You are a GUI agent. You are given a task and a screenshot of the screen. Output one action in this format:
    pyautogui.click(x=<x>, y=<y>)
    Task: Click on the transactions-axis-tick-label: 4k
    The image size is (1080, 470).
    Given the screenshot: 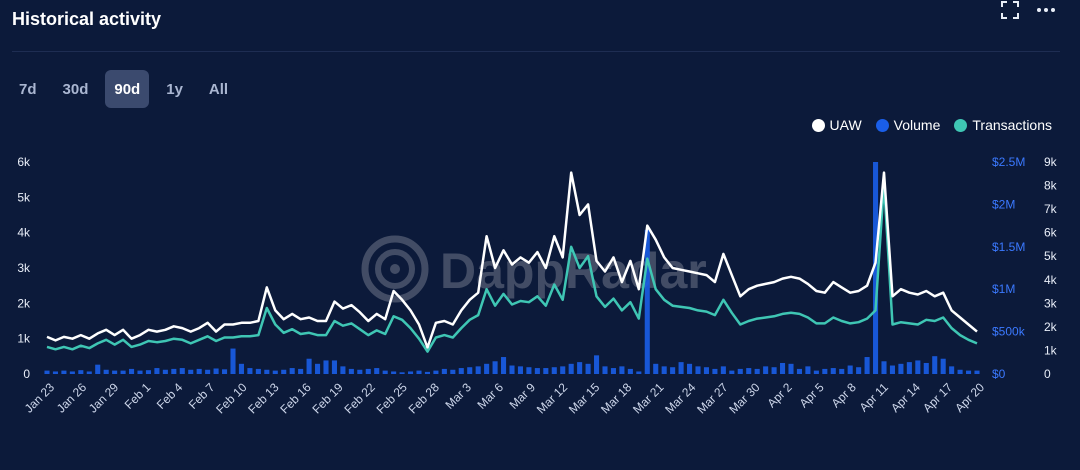 What is the action you would take?
    pyautogui.click(x=1051, y=280)
    